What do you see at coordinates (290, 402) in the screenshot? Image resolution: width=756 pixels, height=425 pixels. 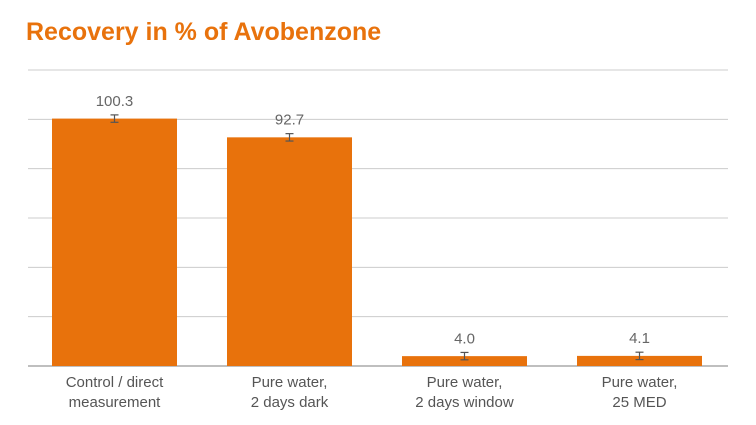 I see `category-label-1-line-1: 2 days dark` at bounding box center [290, 402].